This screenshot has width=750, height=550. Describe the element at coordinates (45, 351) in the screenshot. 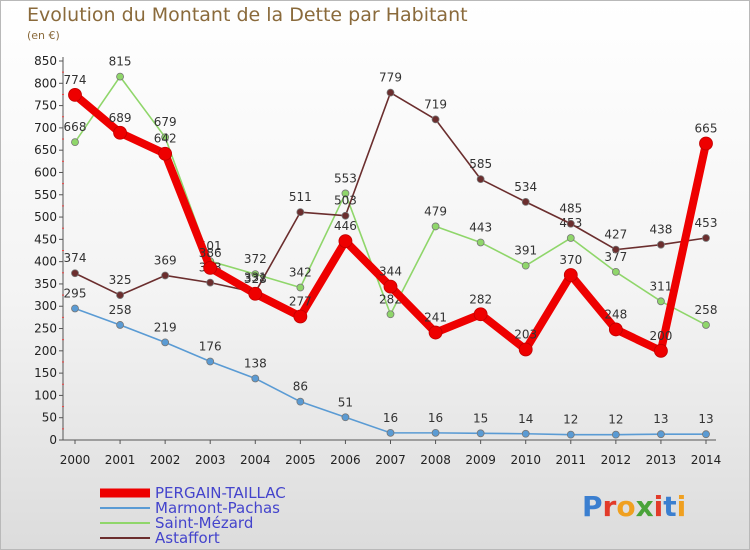

I see `y-tick-label: 200` at that location.